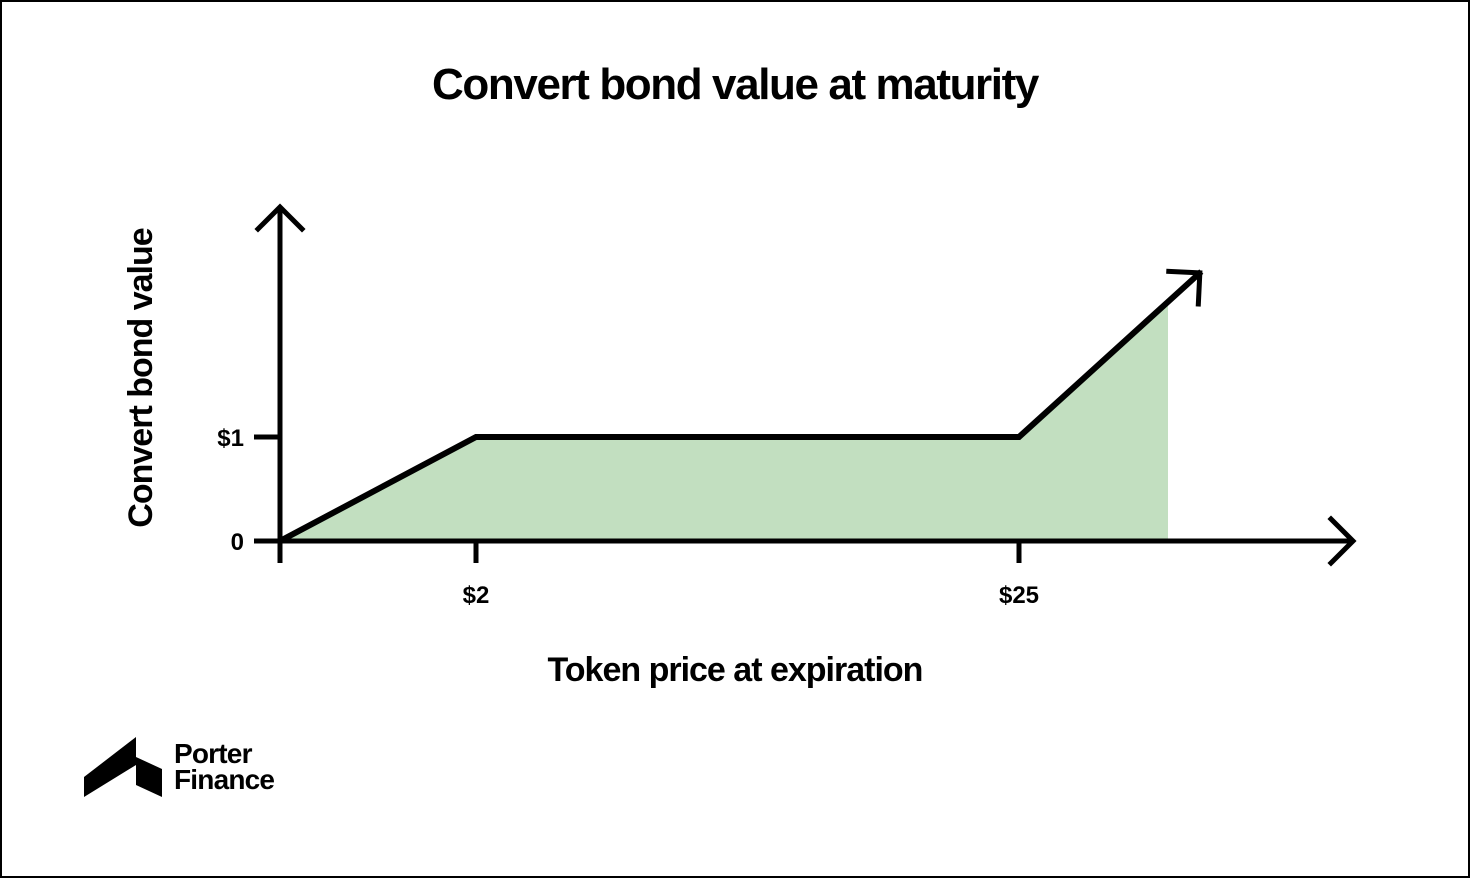  I want to click on value-line-arrowhead, so click(1184, 287).